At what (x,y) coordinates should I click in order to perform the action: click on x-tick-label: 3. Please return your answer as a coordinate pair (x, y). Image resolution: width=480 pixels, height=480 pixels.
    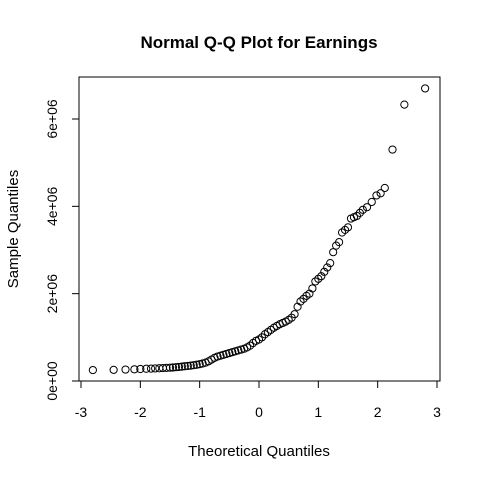
    Looking at the image, I should click on (437, 412).